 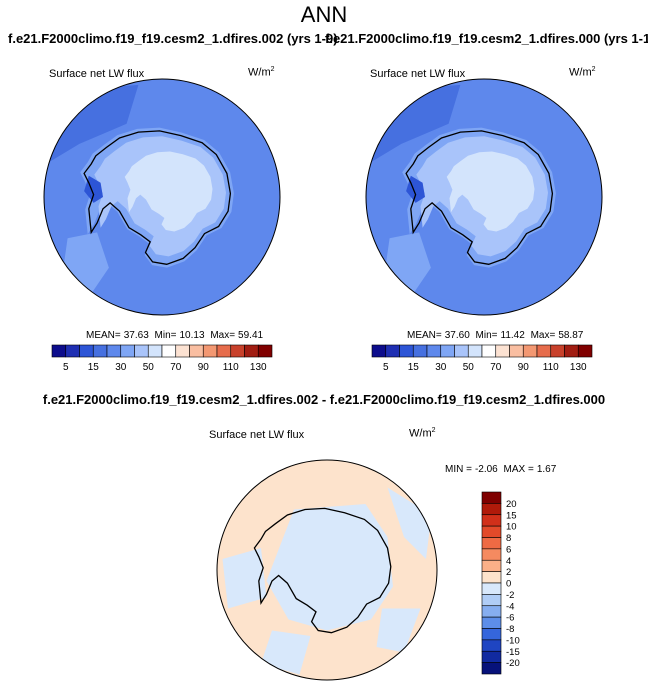 What do you see at coordinates (513, 640) in the screenshot?
I see `diff-colorbar-tick-label: -10` at bounding box center [513, 640].